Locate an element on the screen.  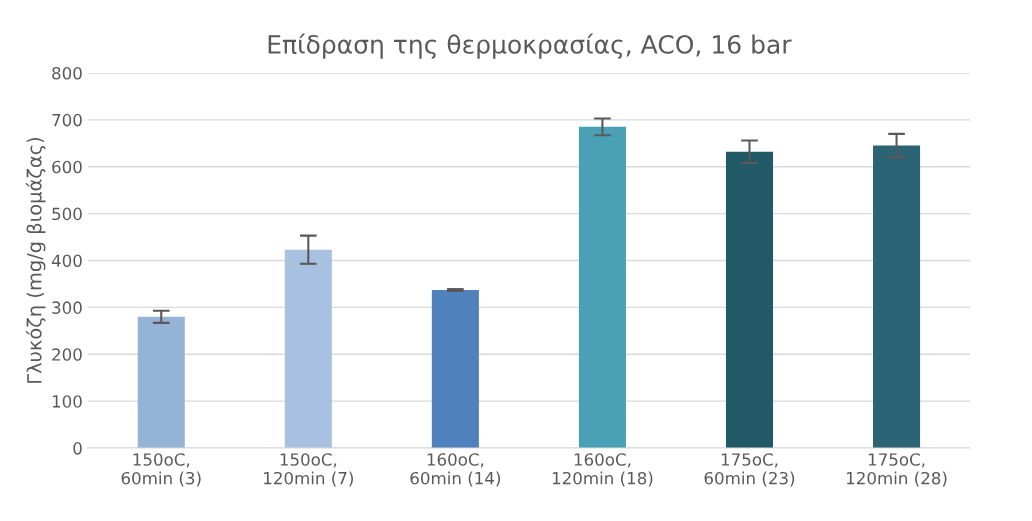
y-tick-label: 400 is located at coordinates (66, 261).